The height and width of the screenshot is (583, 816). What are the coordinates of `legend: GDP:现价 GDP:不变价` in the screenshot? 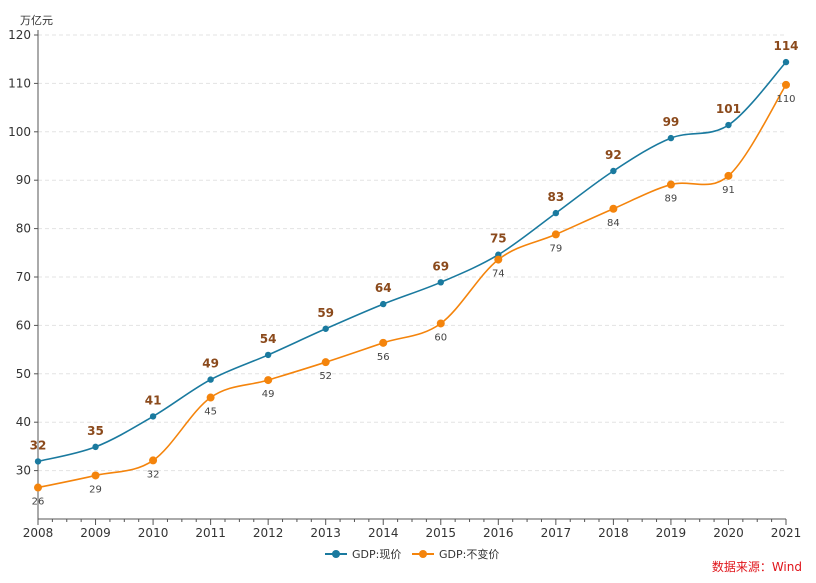 It's located at (412, 554).